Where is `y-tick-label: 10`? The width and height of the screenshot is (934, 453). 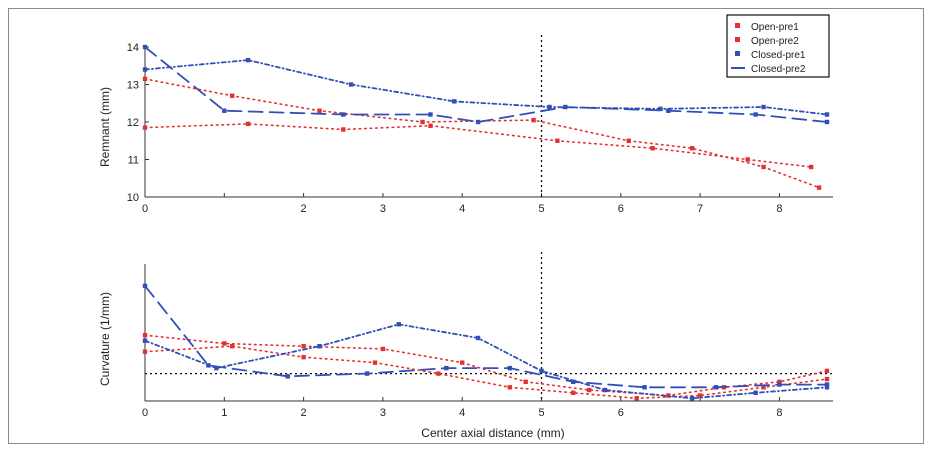
y-tick-label: 10 is located at coordinates (133, 198).